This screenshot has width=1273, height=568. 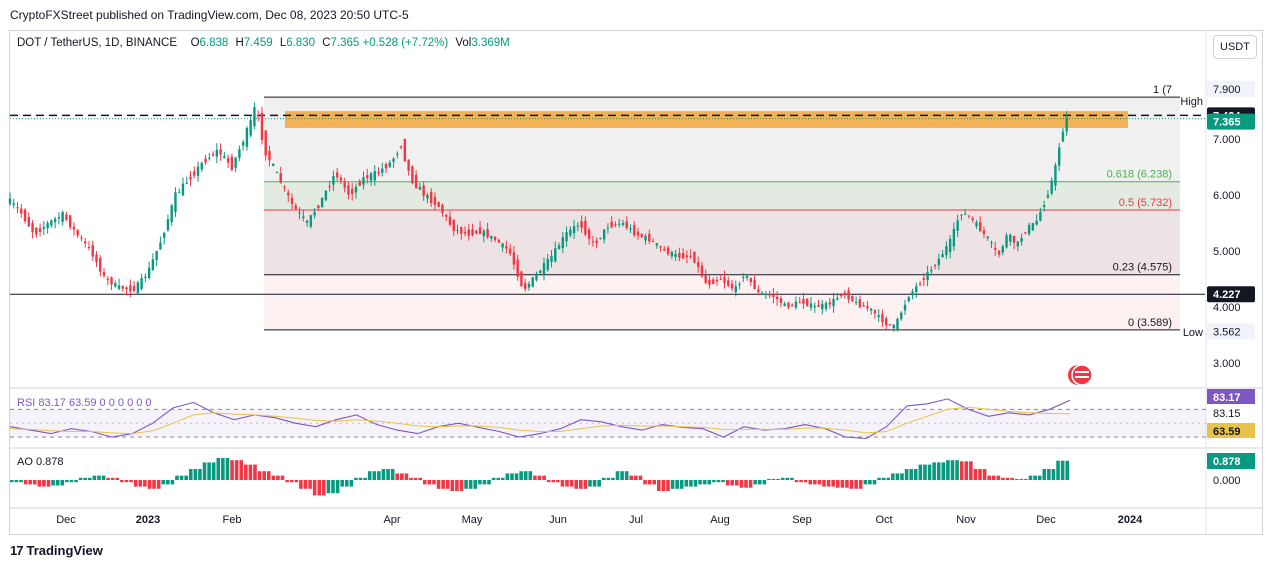 I want to click on usd-flag-icon, so click(x=1080, y=375).